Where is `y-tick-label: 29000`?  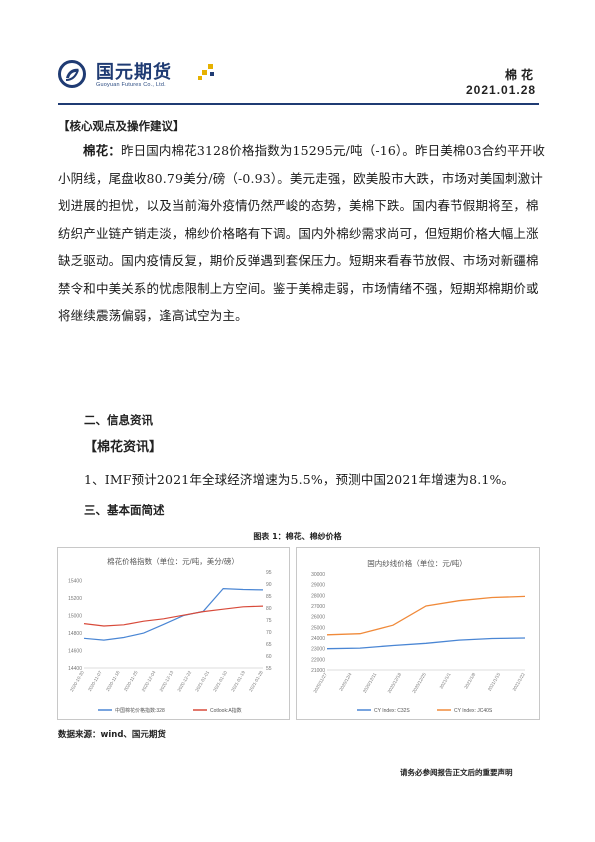
y-tick-label: 29000 is located at coordinates (318, 586).